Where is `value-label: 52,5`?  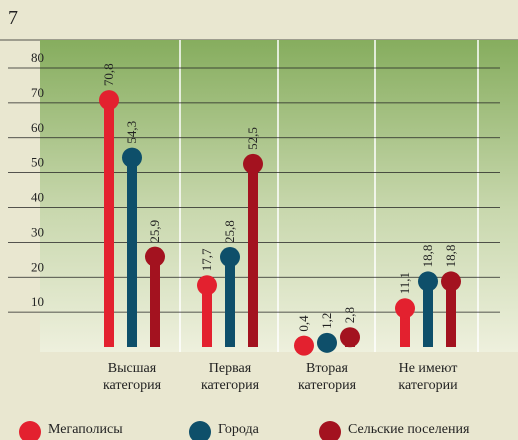 value-label: 52,5 is located at coordinates (252, 138).